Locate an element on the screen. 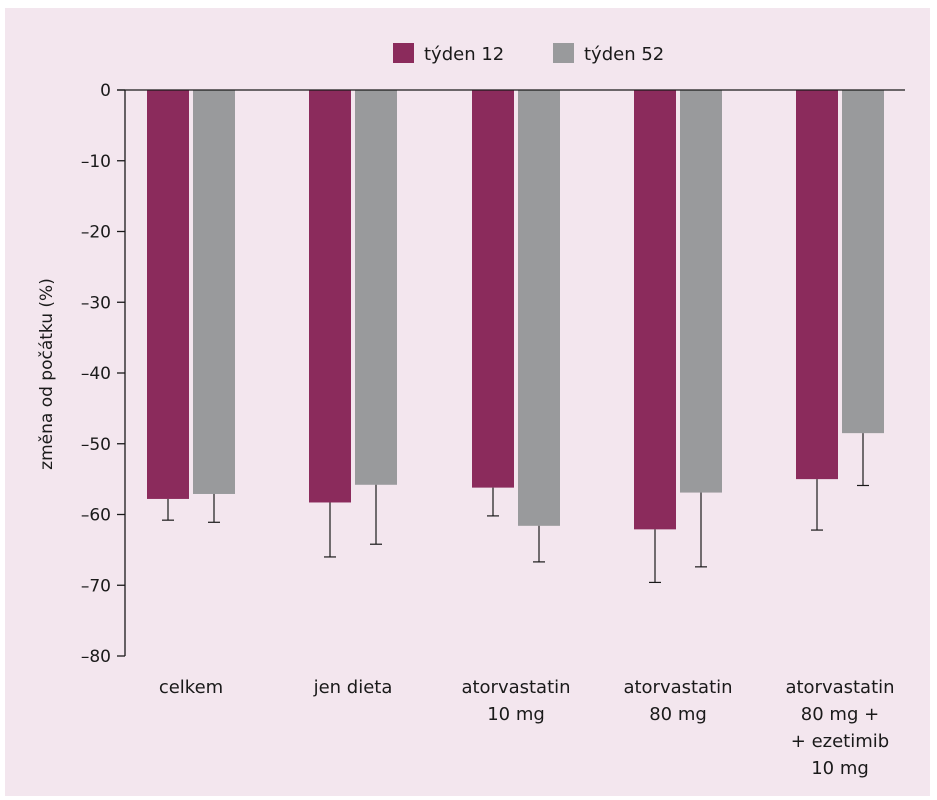  y-tick-label: 0 is located at coordinates (105, 91).